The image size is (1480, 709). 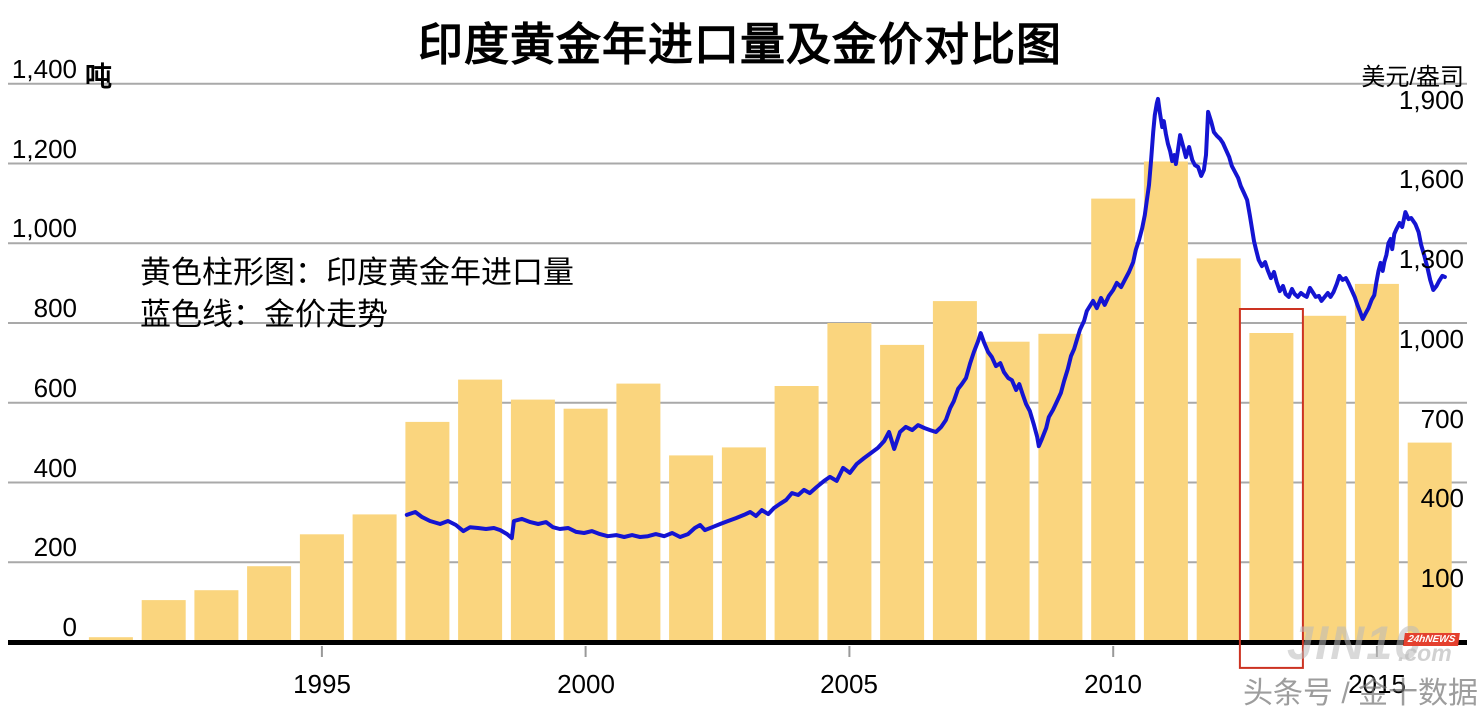 What do you see at coordinates (1442, 419) in the screenshot?
I see `right-axis-tick: 700` at bounding box center [1442, 419].